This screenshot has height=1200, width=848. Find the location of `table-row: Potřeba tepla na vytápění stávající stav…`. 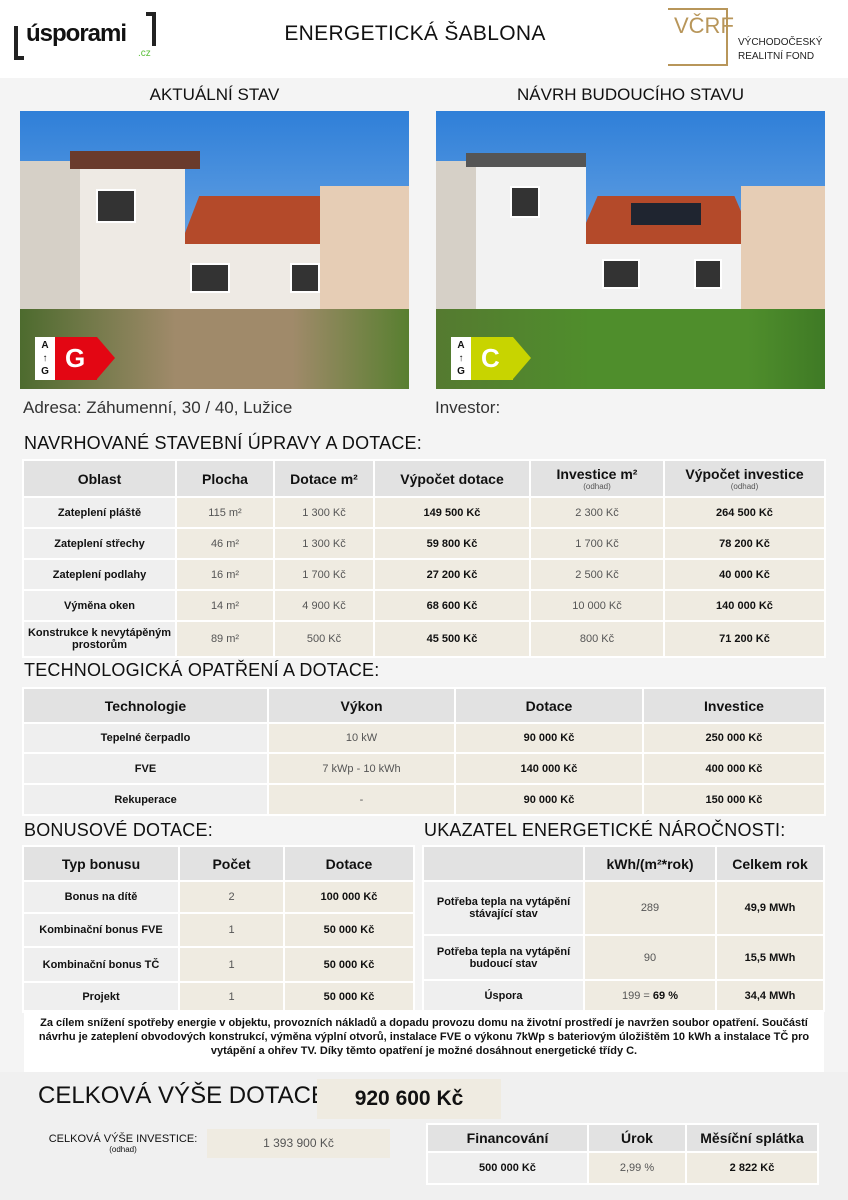

table-row: Potřeba tepla na vytápění stávající stav… is located at coordinates (623, 908).